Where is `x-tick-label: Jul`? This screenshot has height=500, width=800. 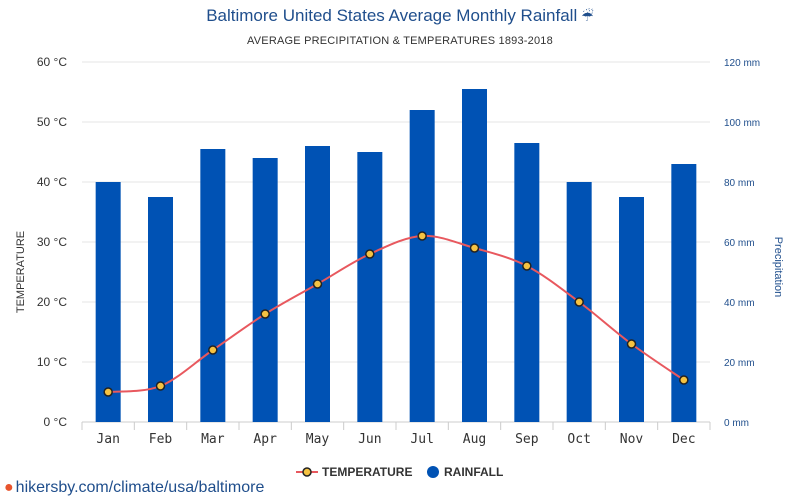 x-tick-label: Jul is located at coordinates (421, 439).